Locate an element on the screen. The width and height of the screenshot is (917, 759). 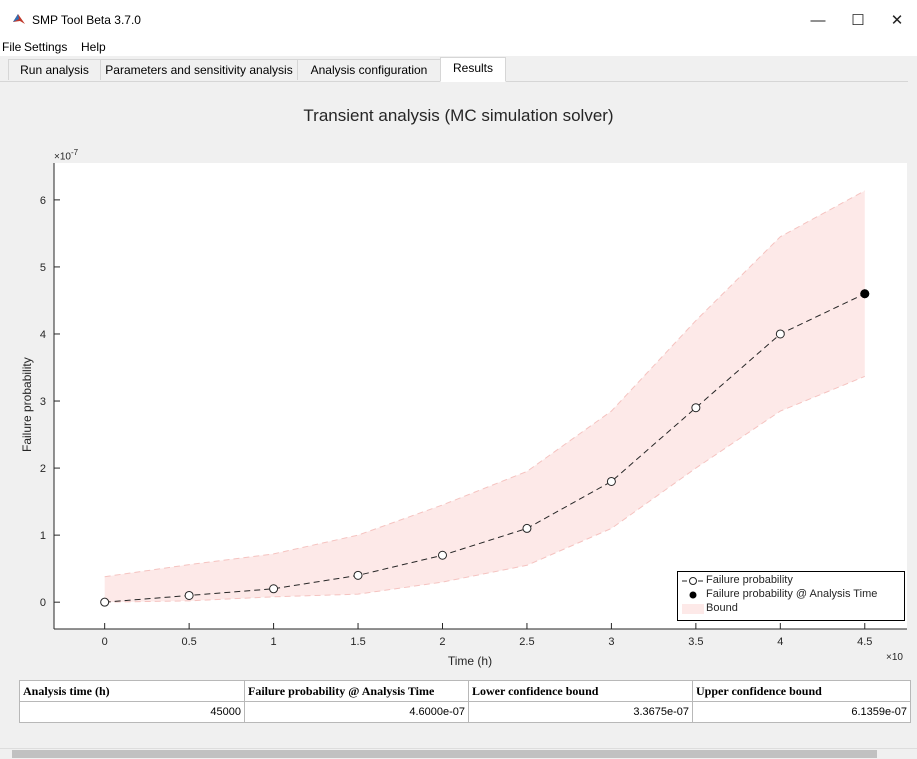
y-exponent-label: ×10⁻⁷ is located at coordinates (66, 155).